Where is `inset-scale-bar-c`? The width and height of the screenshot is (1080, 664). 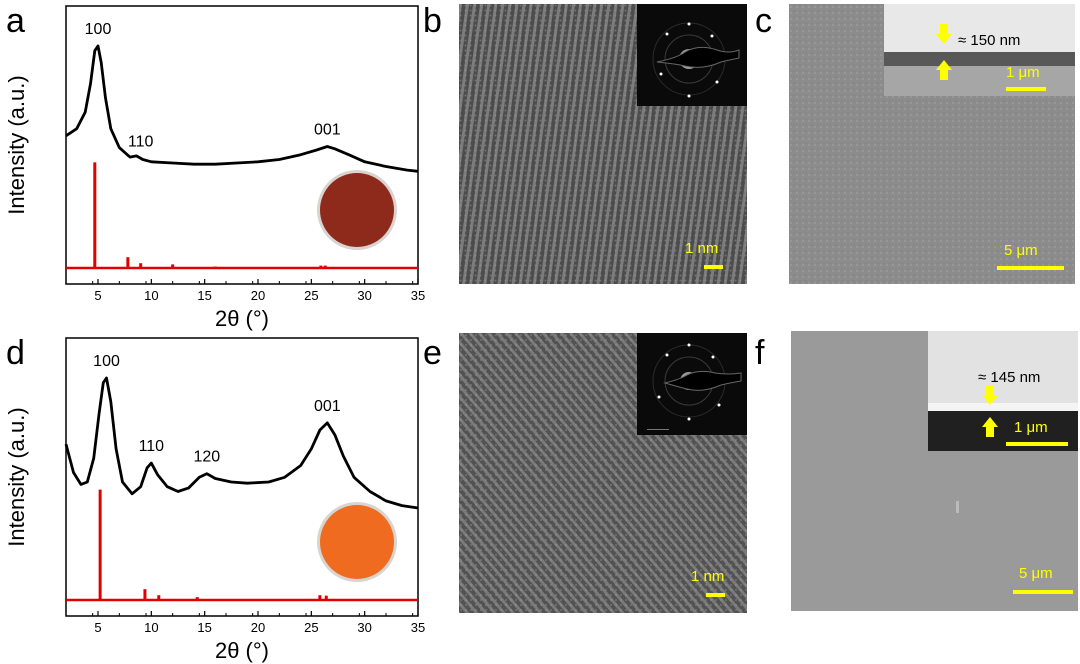 inset-scale-bar-c is located at coordinates (1026, 89).